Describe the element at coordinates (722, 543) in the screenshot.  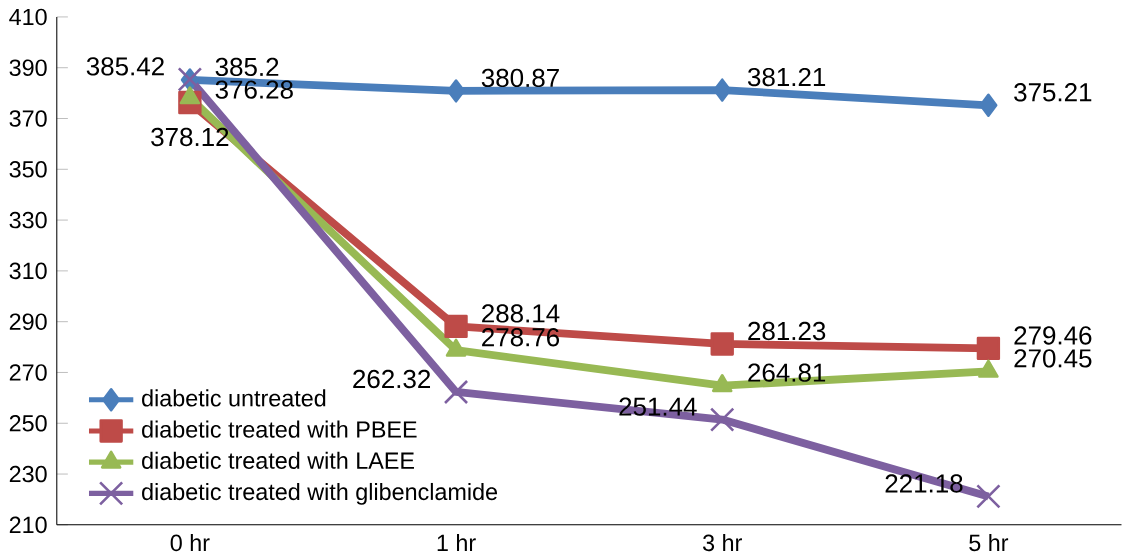
I see `x-tick-label: 3 hr` at that location.